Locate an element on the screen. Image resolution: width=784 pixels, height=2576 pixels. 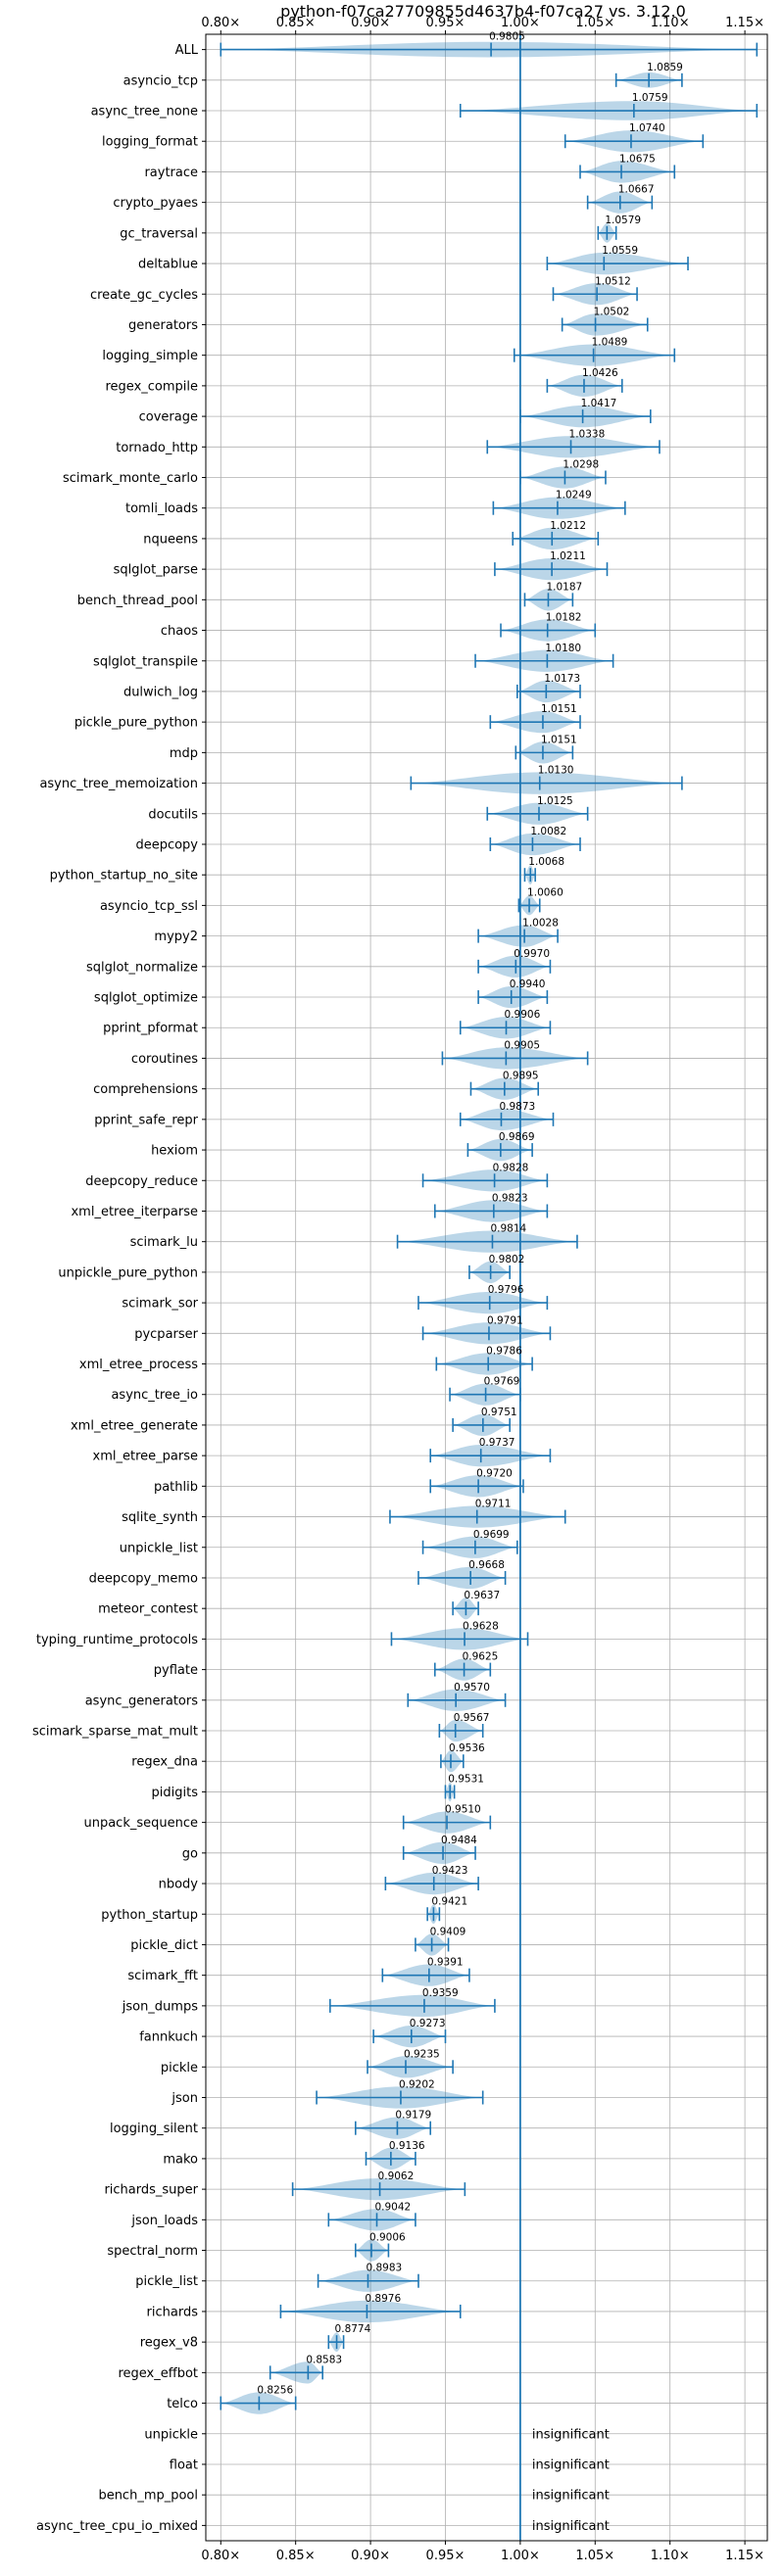
value-label: 0.9531 is located at coordinates (466, 1779).